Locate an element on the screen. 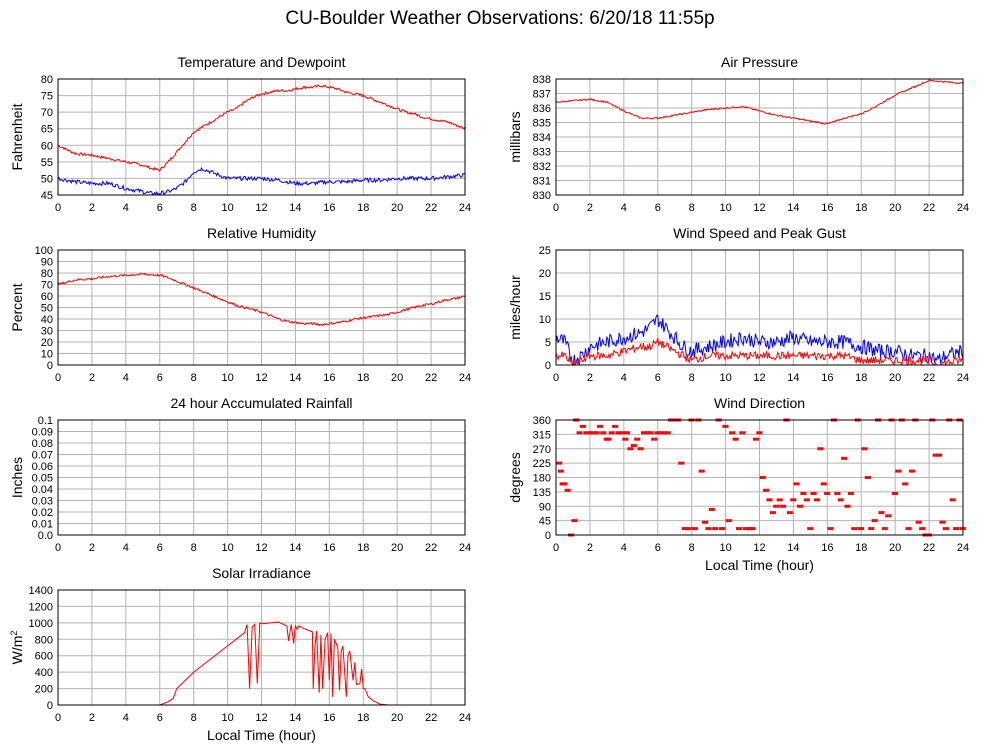 The width and height of the screenshot is (1000, 745). y-tick-label: 0.02 is located at coordinates (42, 513).